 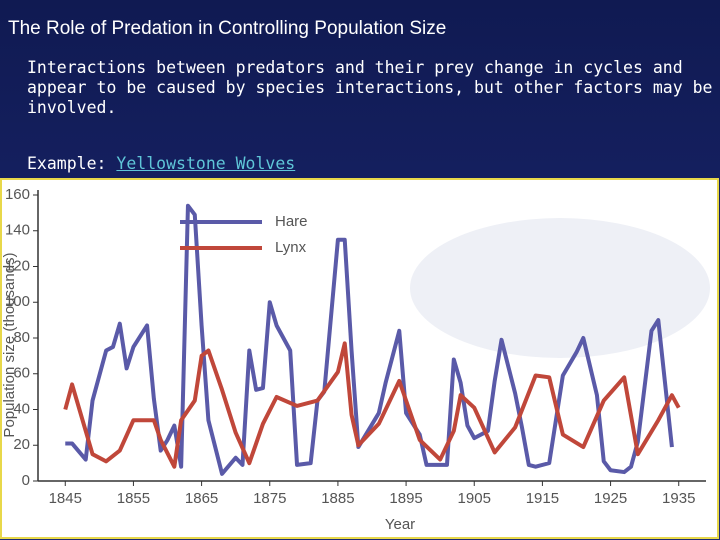 I want to click on y-tick-label: 120, so click(x=17, y=265).